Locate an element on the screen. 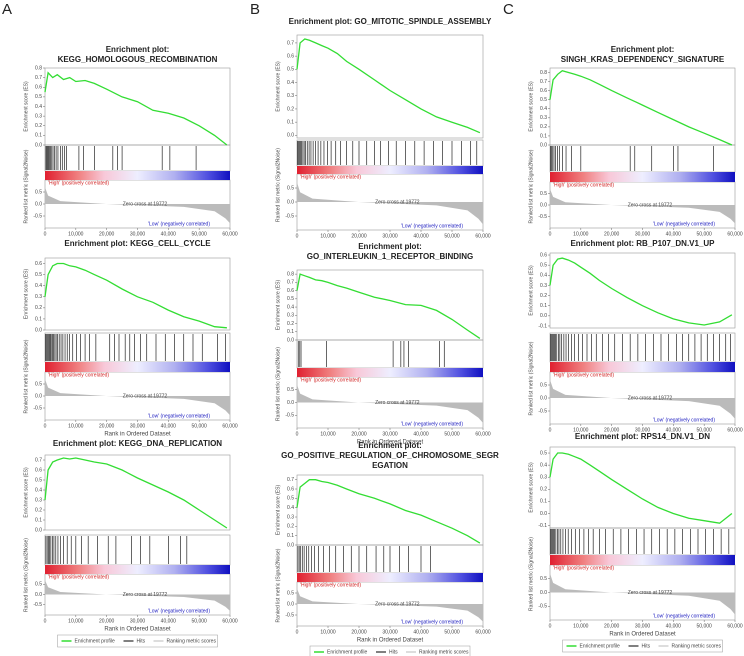 This screenshot has height=656, width=744. chart-title: GO_INTERLEUKIN_1_RECEPTOR_BINDING is located at coordinates (390, 256).